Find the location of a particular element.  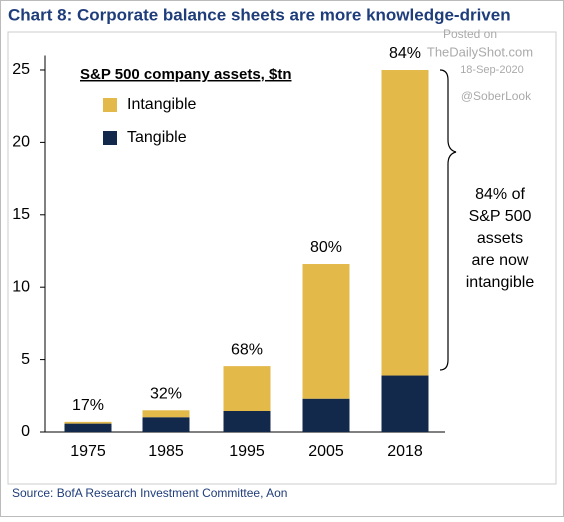

watermark: TheDailyShot.com is located at coordinates (480, 51).